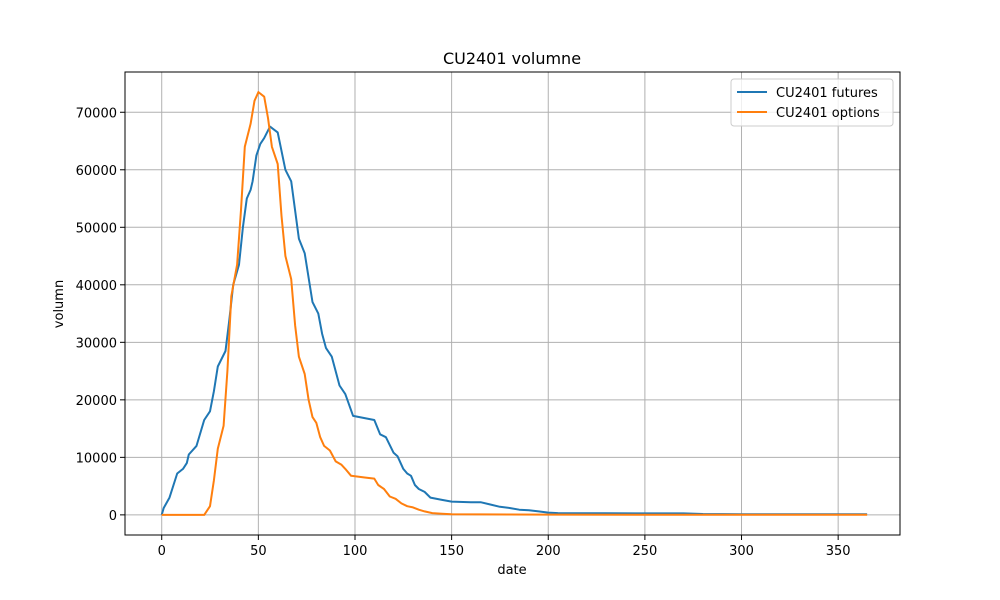 The height and width of the screenshot is (600, 1000). Describe the element at coordinates (96, 343) in the screenshot. I see `y-tick-label: 30000` at that location.